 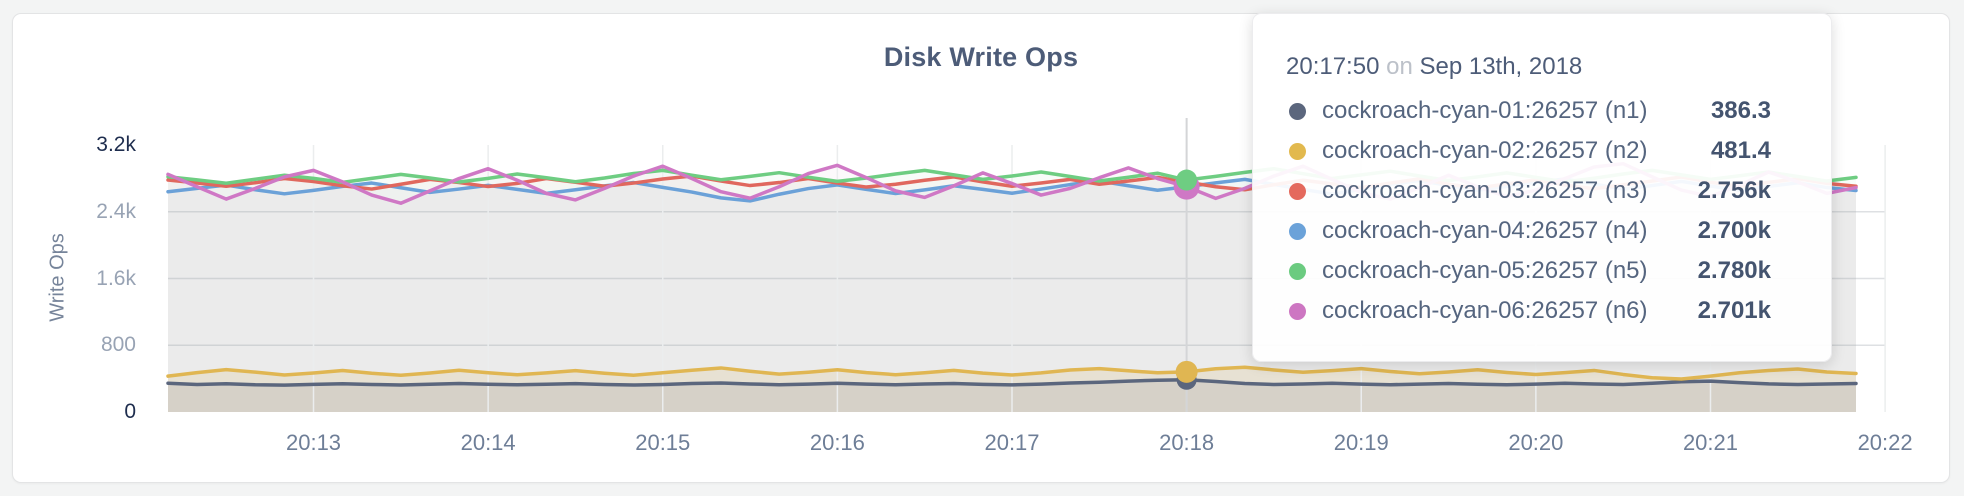 I want to click on series-line-n1, so click(x=1012, y=382).